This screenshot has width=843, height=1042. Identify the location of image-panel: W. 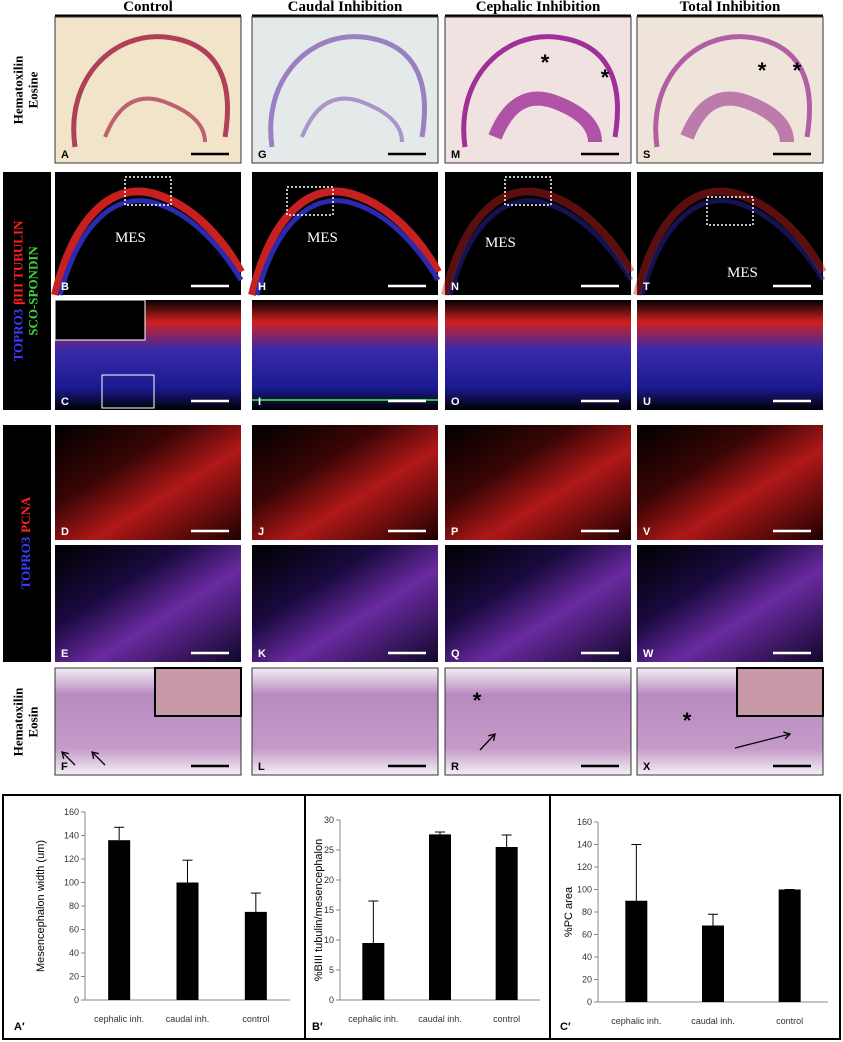
(730, 603).